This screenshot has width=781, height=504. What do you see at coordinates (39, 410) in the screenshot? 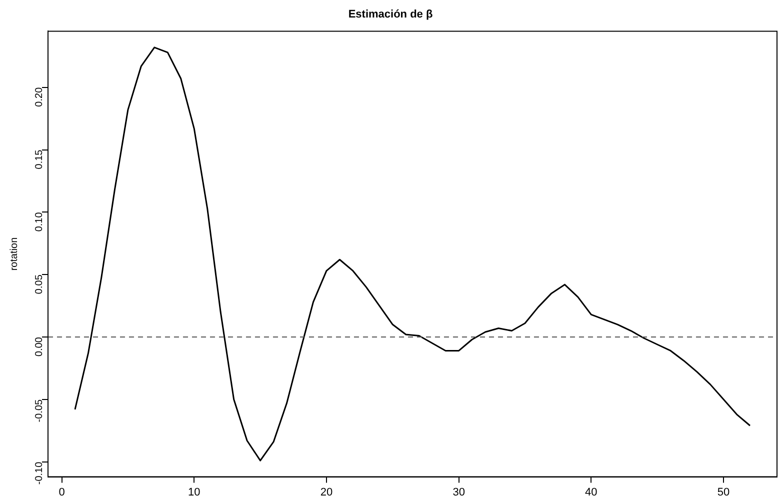
I see `y-tick-label: -0.05` at bounding box center [39, 410].